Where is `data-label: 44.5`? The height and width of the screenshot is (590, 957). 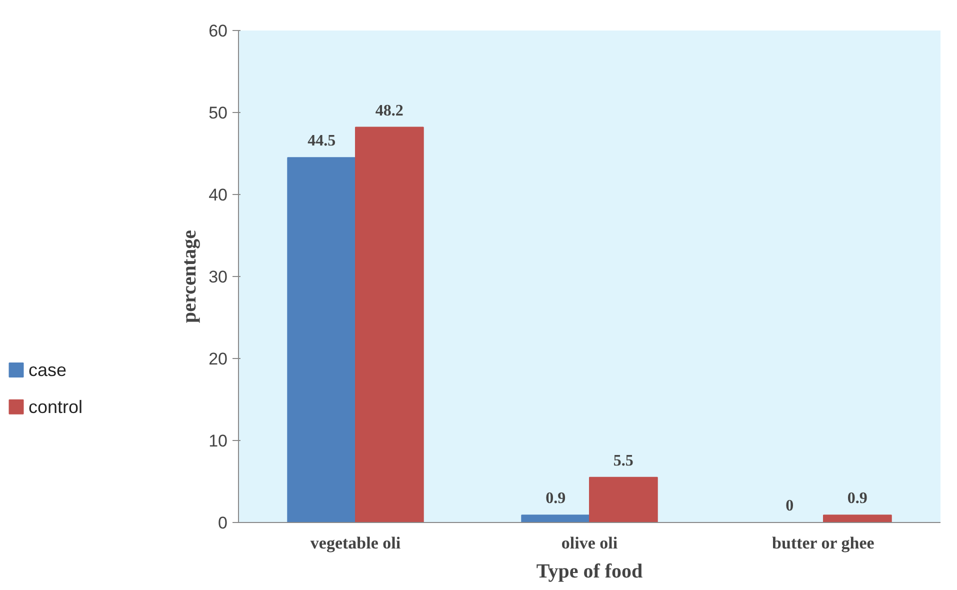 data-label: 44.5 is located at coordinates (322, 141).